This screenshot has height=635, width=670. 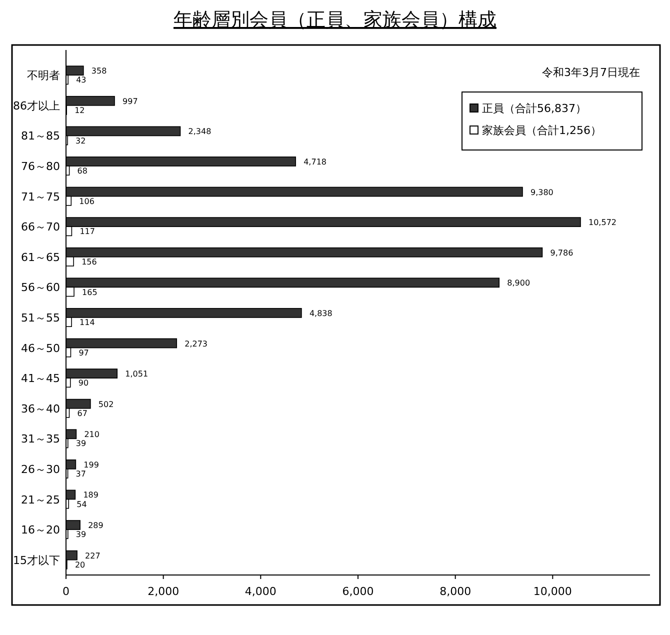 What do you see at coordinates (90, 292) in the screenshot?
I see `data-label: 165` at bounding box center [90, 292].